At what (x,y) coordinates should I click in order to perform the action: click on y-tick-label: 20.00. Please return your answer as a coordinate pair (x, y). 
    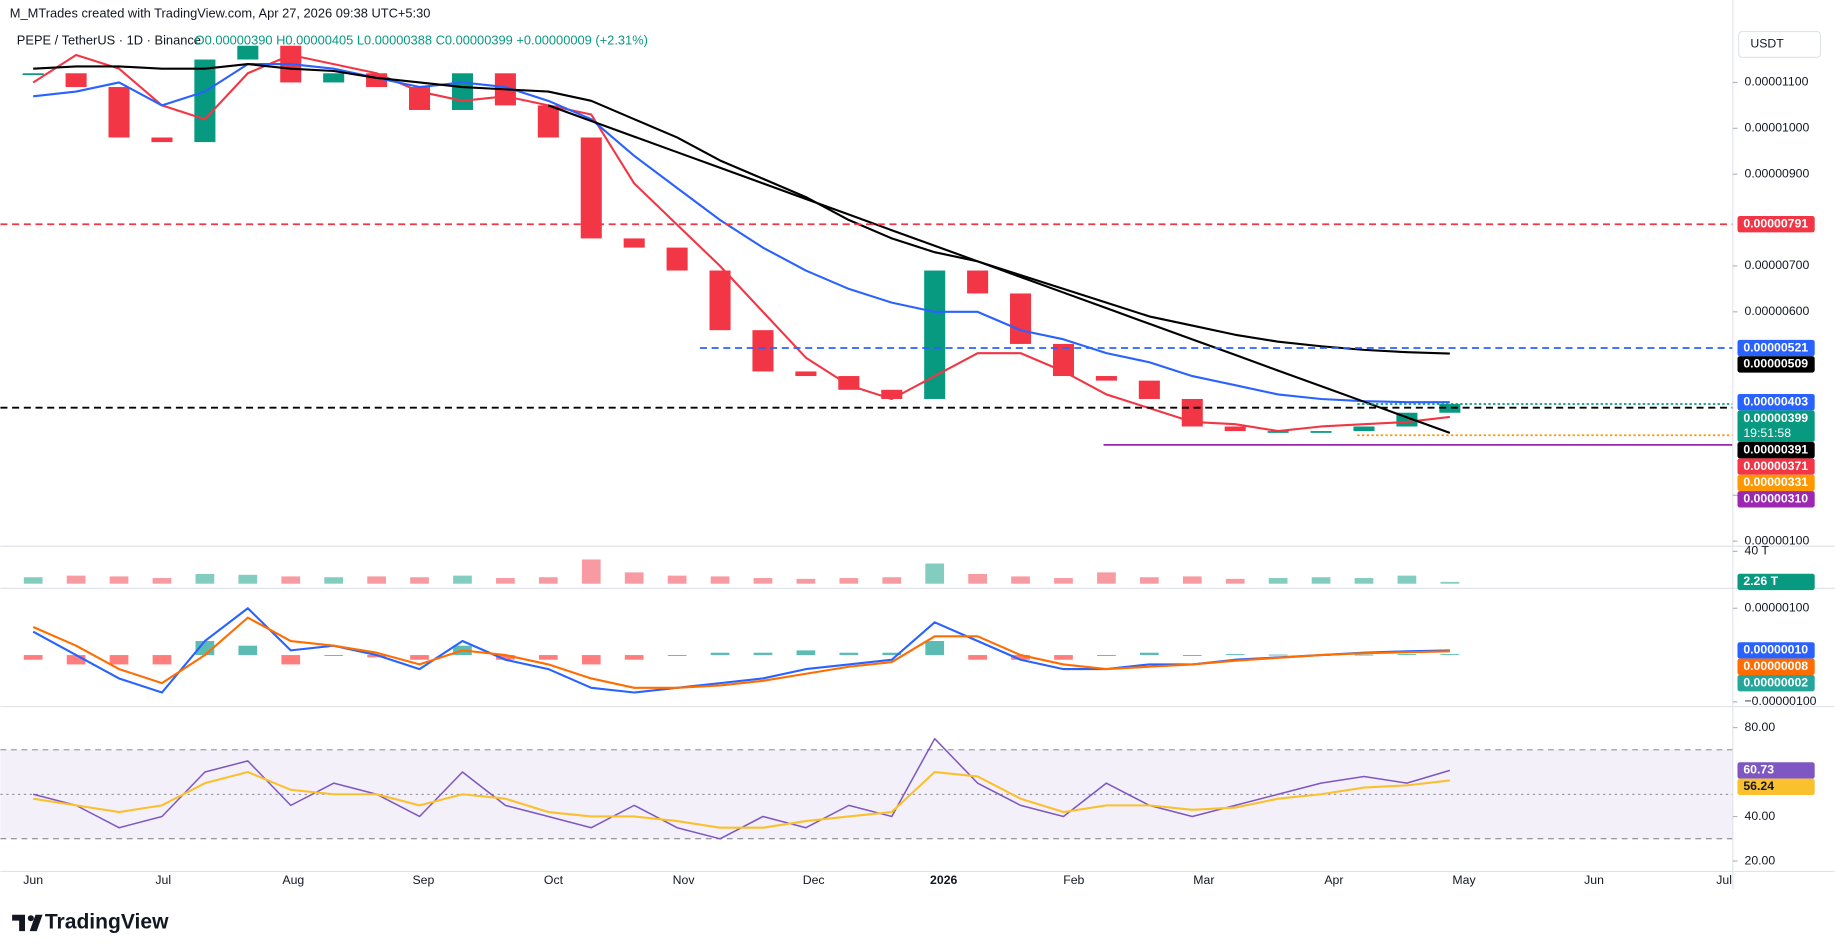
    Looking at the image, I should click on (1760, 860).